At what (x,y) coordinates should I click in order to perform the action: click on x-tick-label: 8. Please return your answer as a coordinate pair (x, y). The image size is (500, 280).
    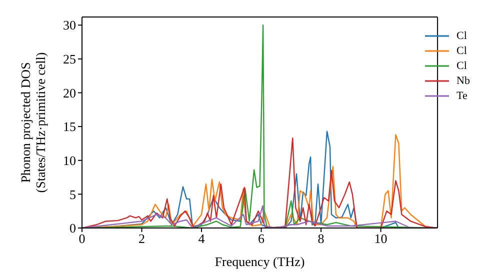
    Looking at the image, I should click on (321, 238).